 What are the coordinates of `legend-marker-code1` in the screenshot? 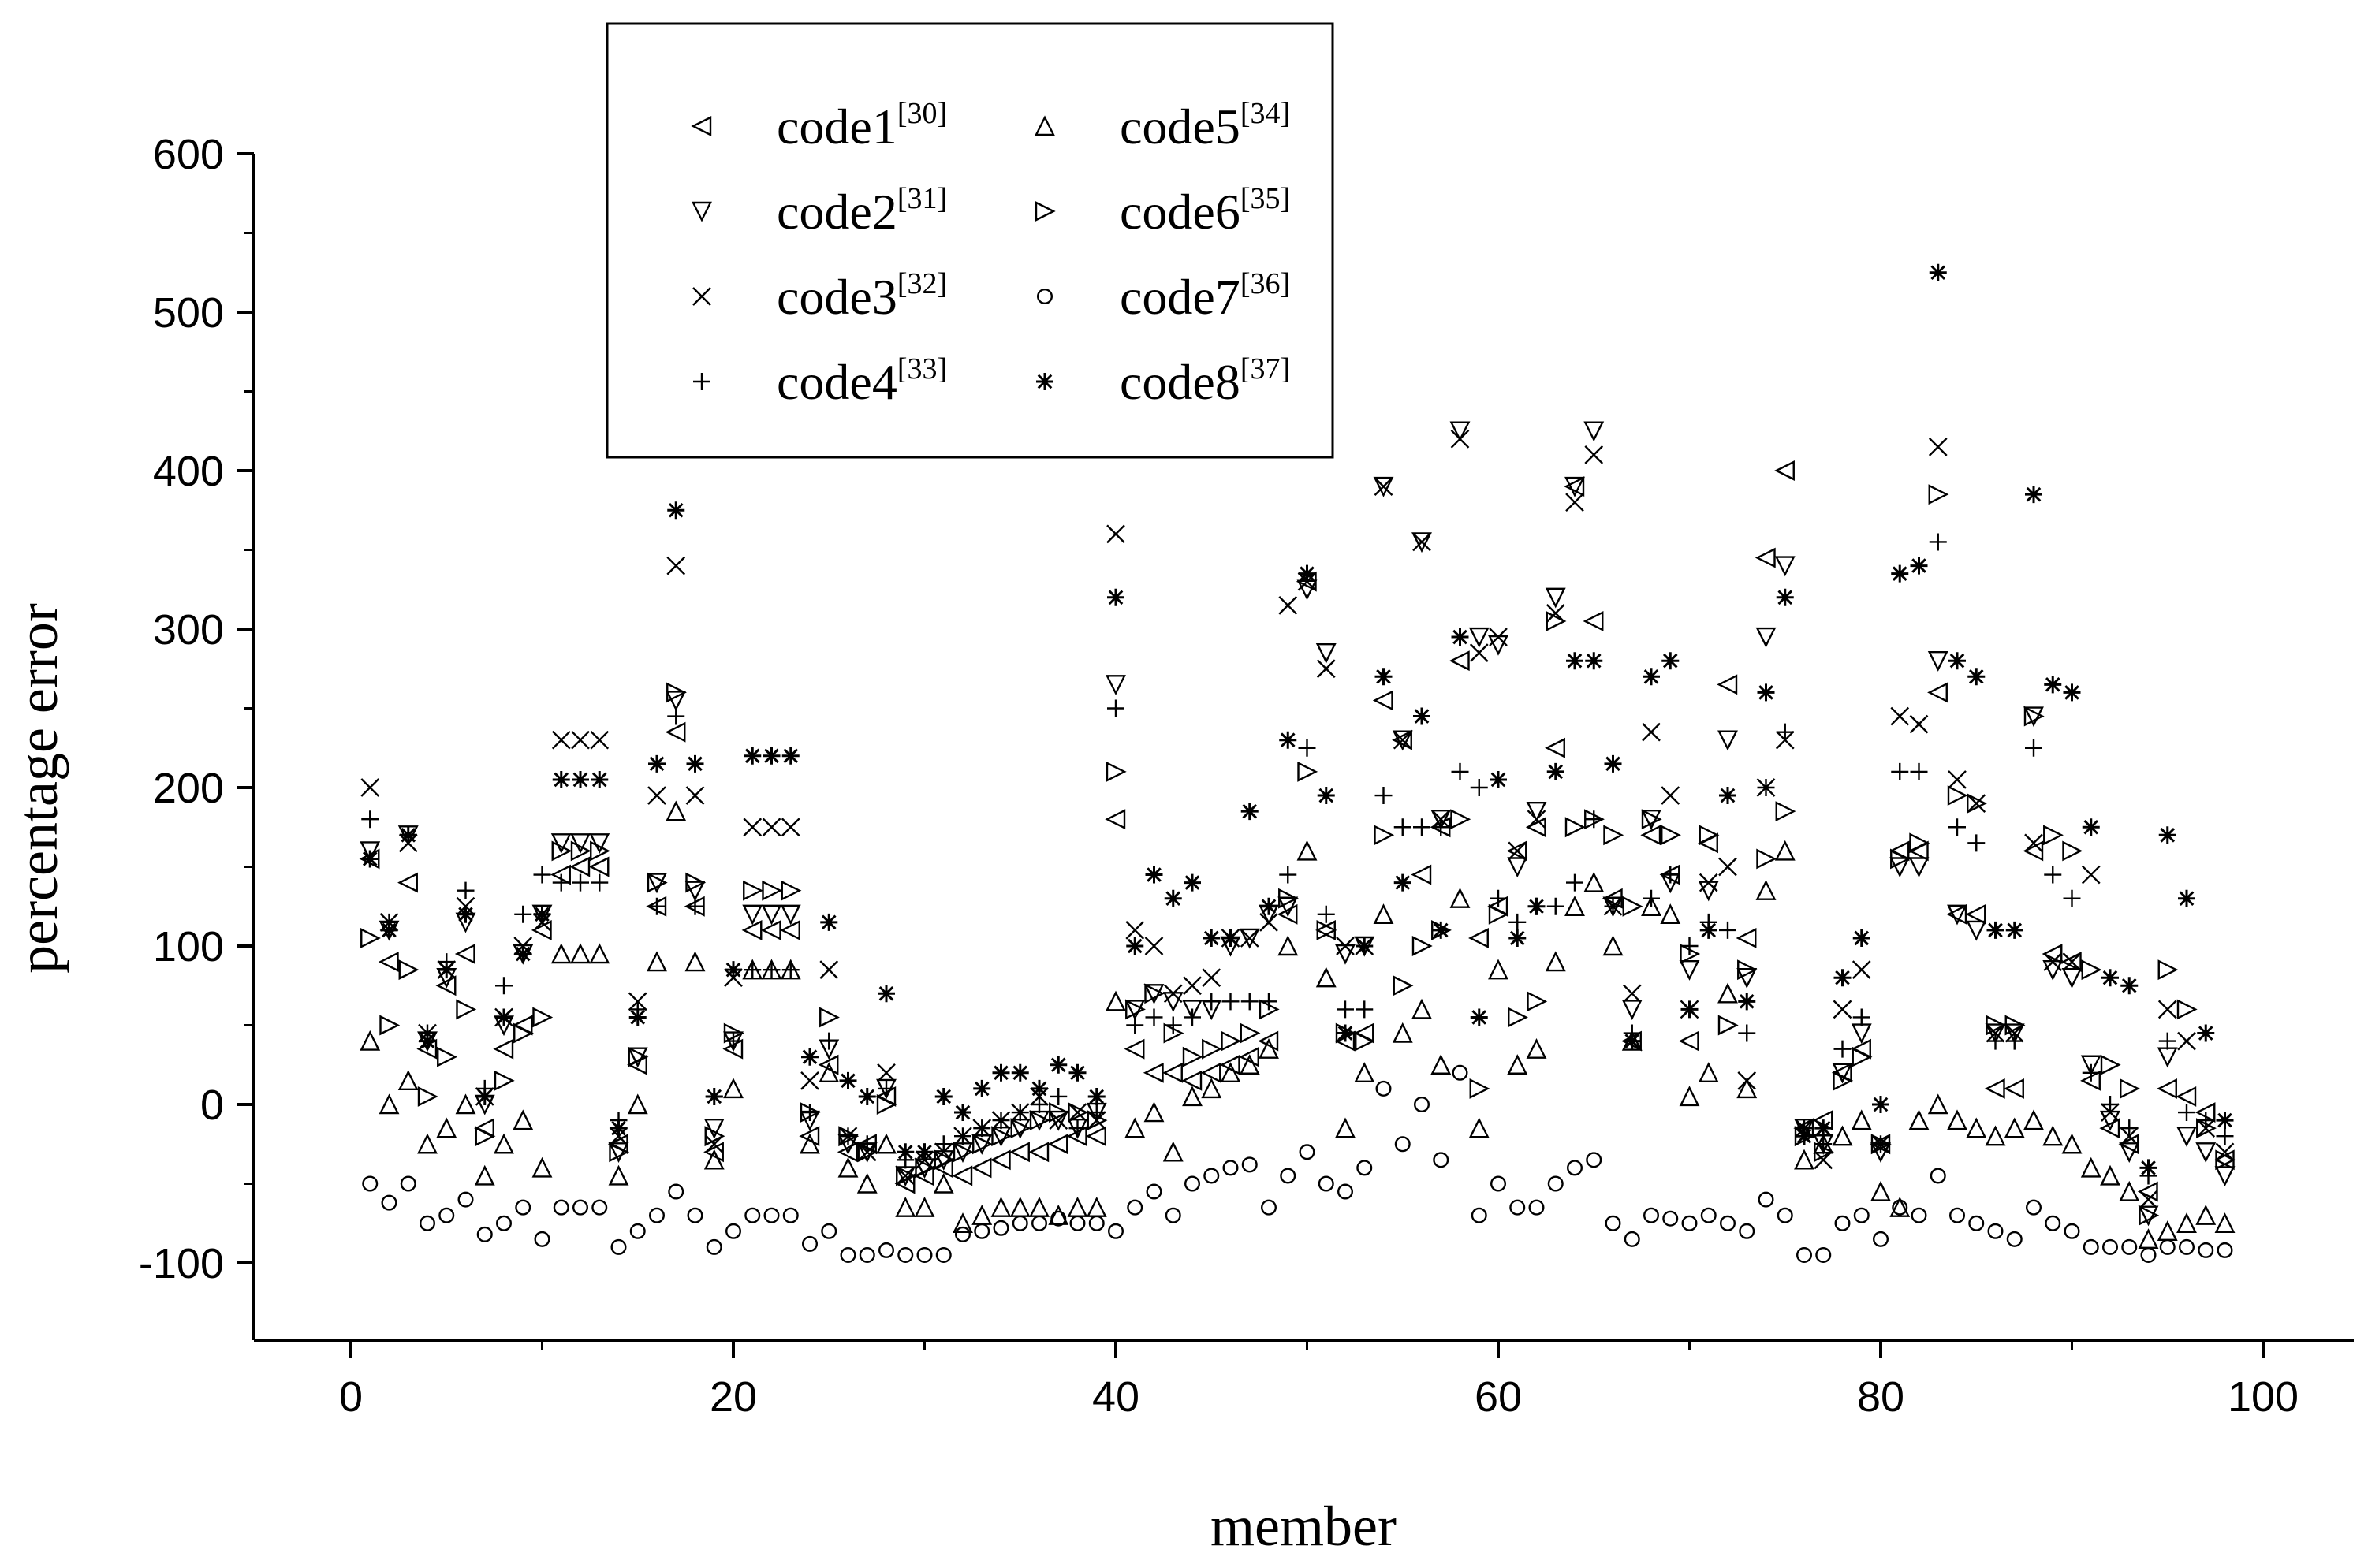 It's located at (701, 126).